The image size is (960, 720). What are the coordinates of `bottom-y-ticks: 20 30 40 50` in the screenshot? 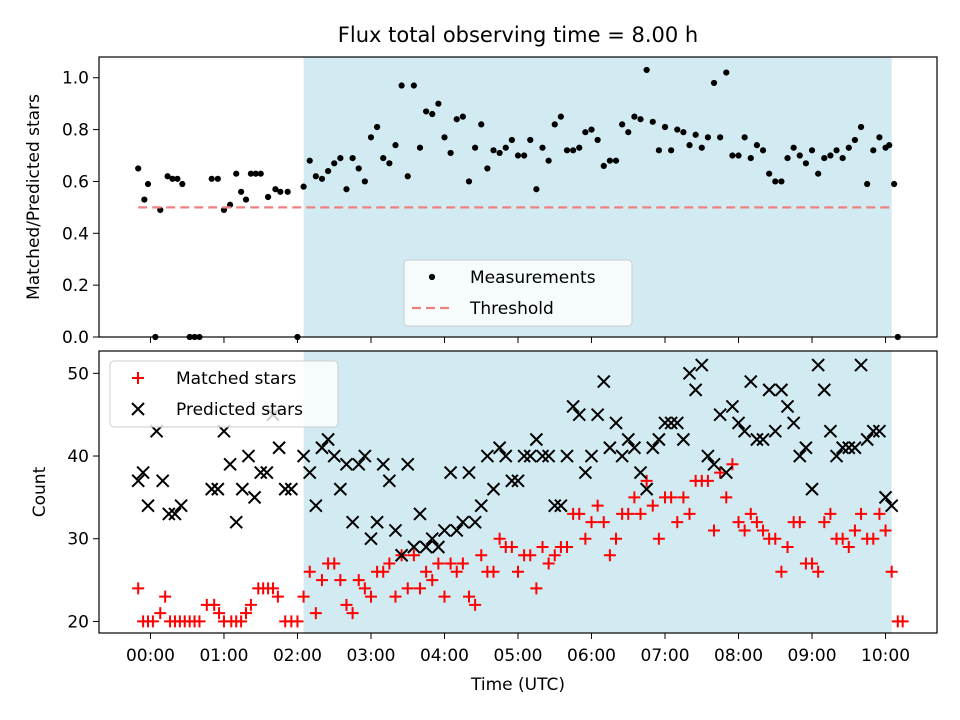 It's located at (83, 498).